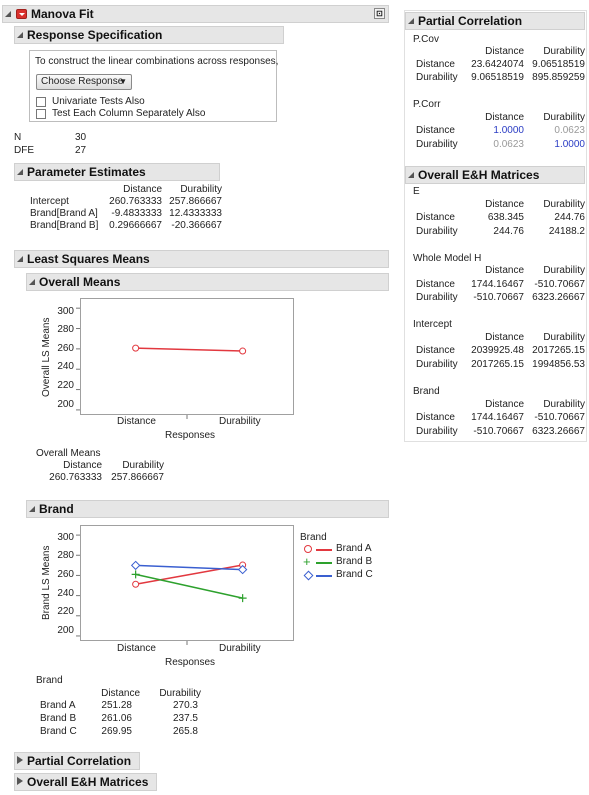 The image size is (589, 795). What do you see at coordinates (82, 465) in the screenshot?
I see `overall-col-distance: Distance` at bounding box center [82, 465].